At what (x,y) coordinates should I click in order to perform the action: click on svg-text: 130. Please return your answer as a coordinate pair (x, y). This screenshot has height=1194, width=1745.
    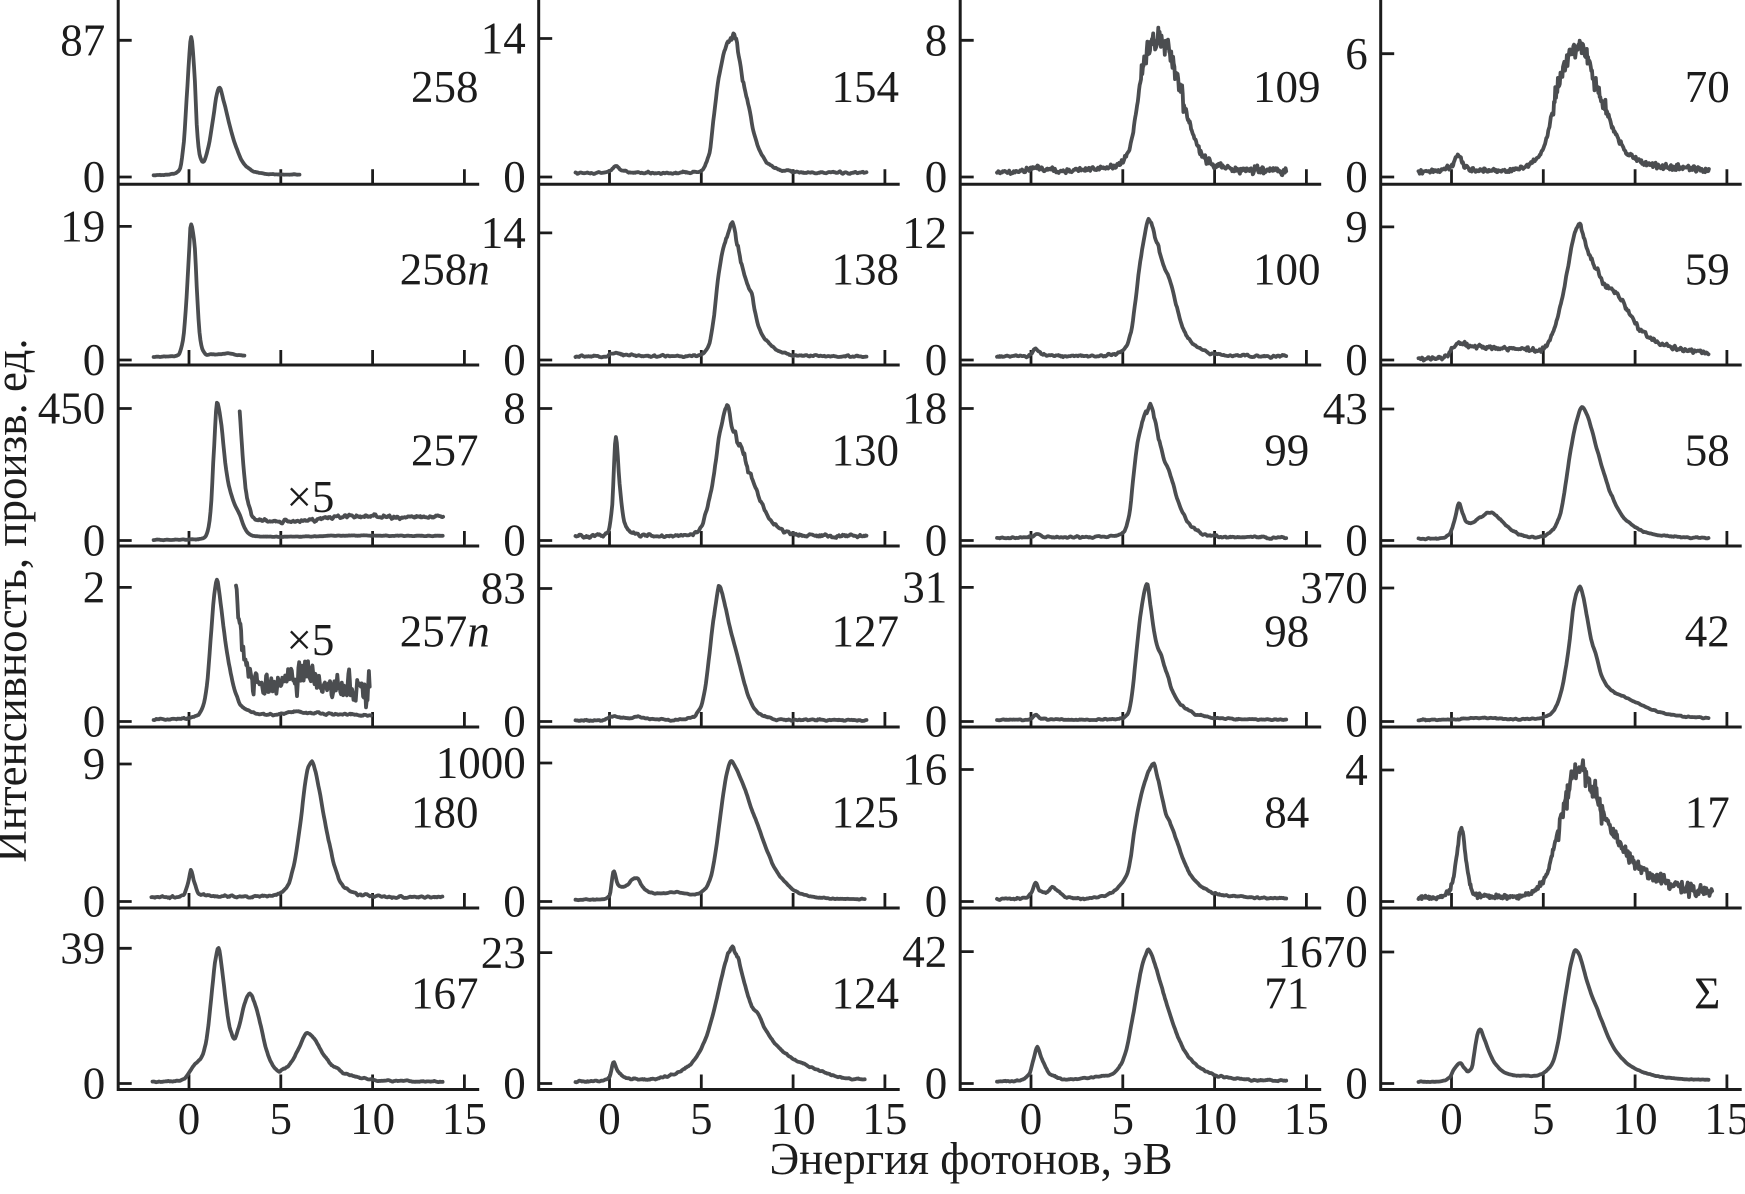
    Looking at the image, I should click on (865, 450).